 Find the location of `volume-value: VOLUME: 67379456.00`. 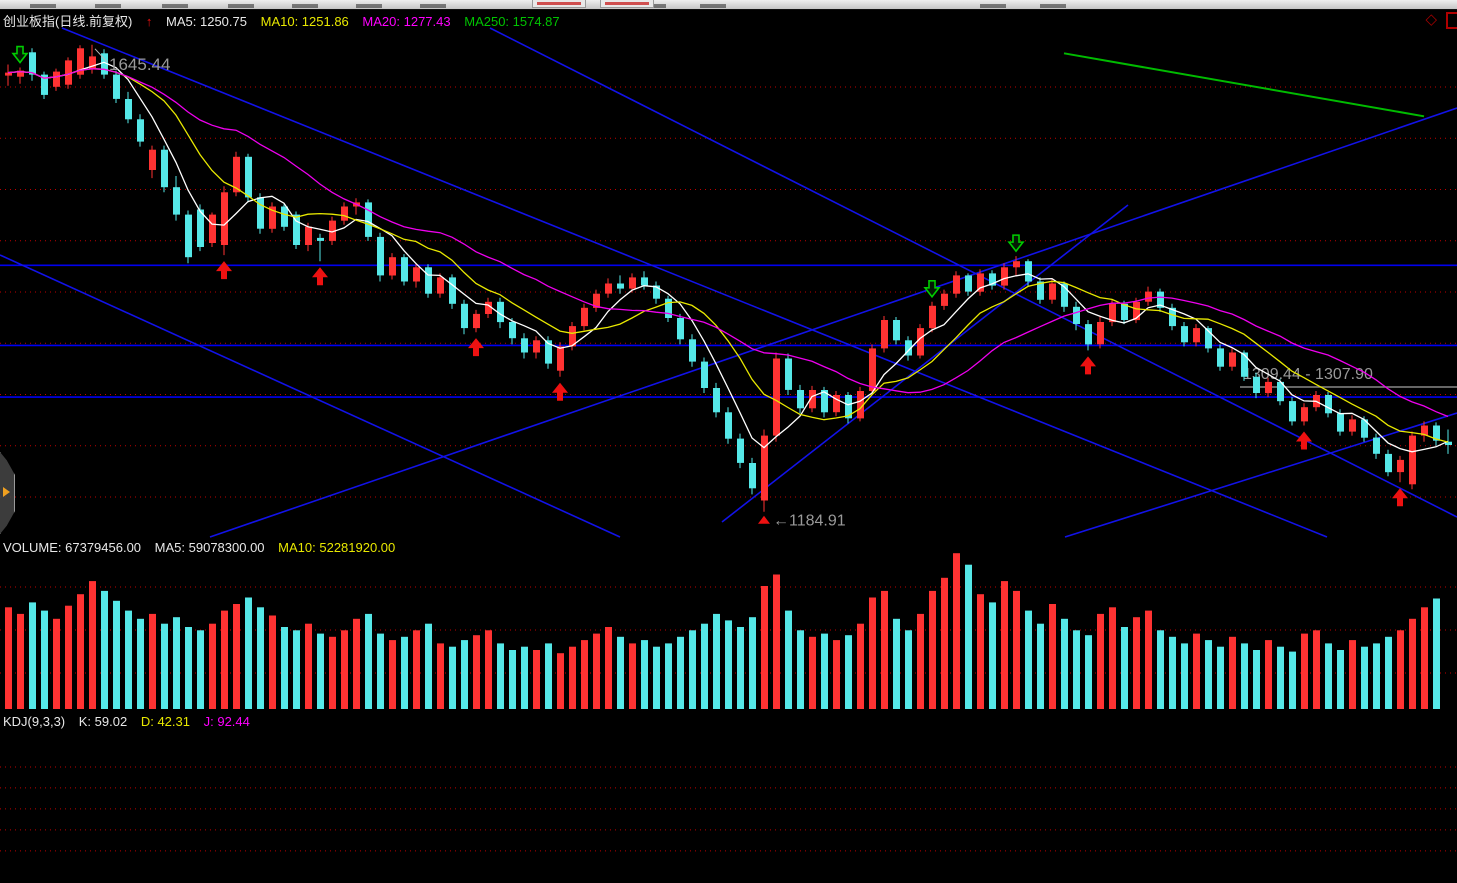

volume-value: VOLUME: 67379456.00 is located at coordinates (72, 547).